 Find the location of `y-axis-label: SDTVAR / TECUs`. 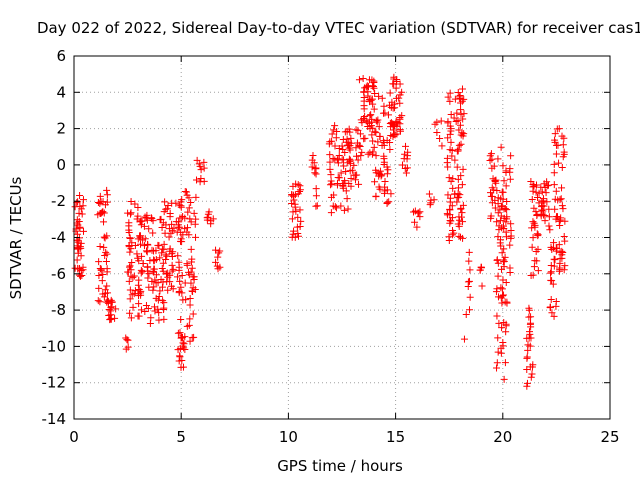

y-axis-label: SDTVAR / TECUs is located at coordinates (16, 237).